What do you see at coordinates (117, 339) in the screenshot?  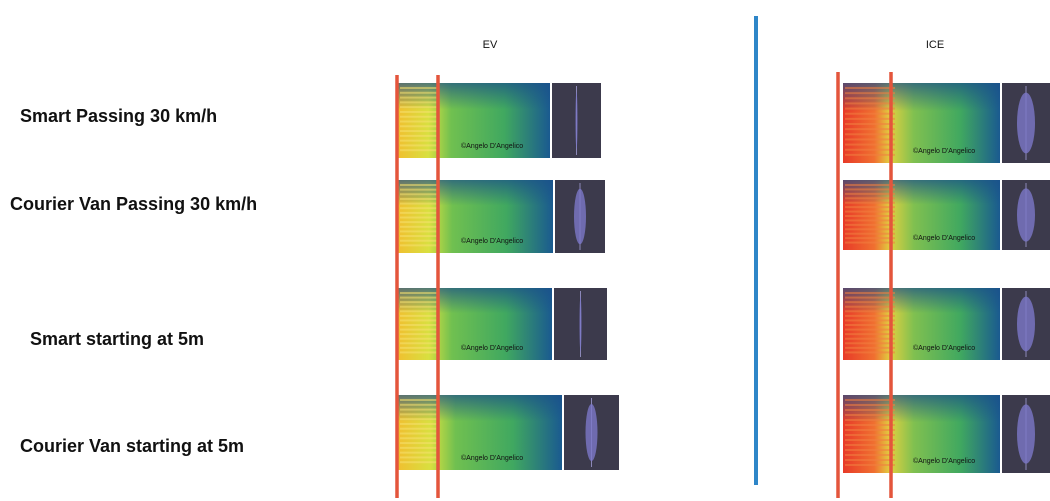 I see `row-label: Smart starting at 5m` at bounding box center [117, 339].